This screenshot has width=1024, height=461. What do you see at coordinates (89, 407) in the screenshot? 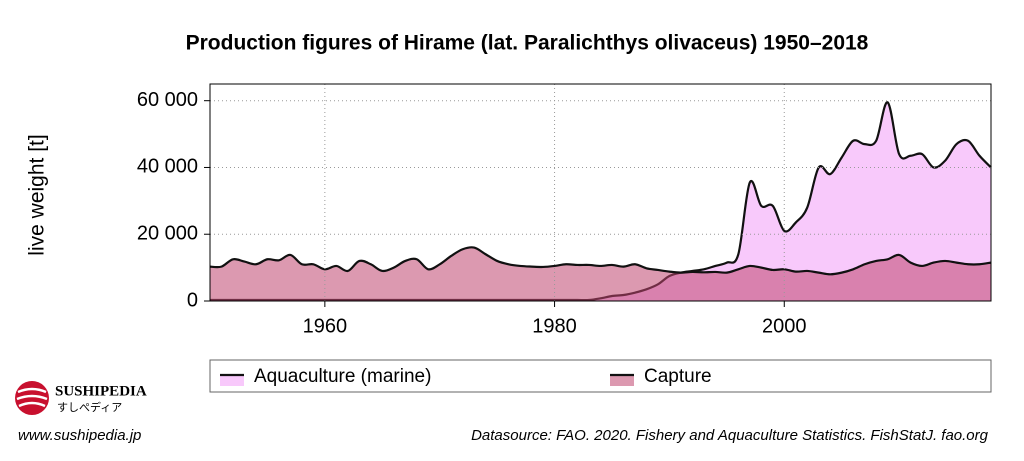
I see `brand-subname: すしぺディア` at bounding box center [89, 407].